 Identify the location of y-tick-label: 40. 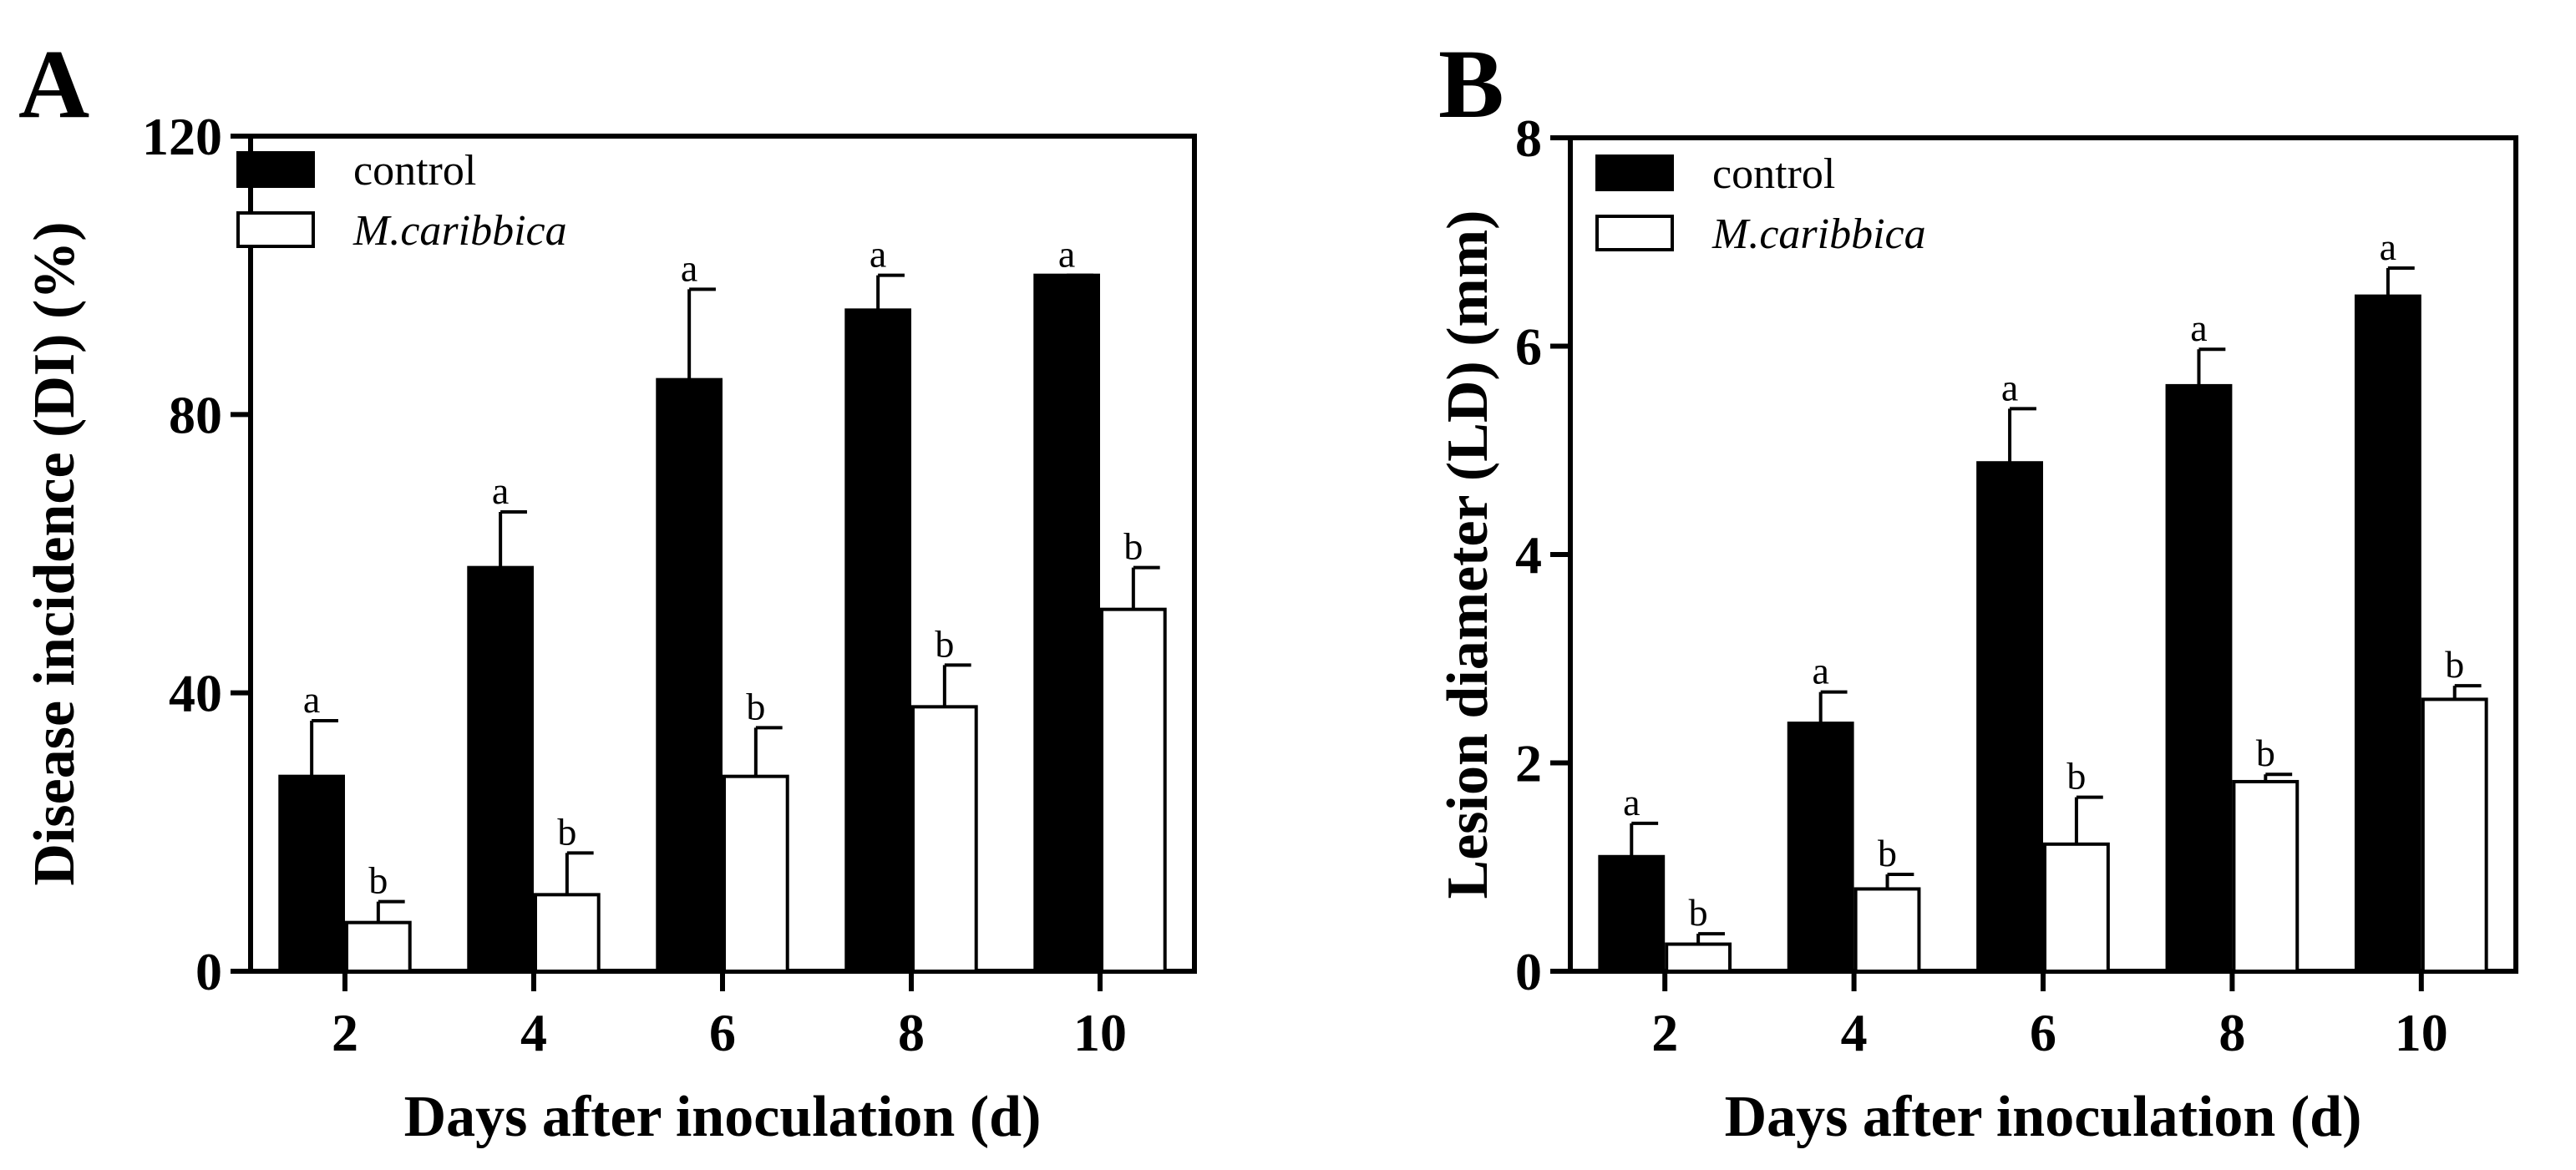
(195, 693).